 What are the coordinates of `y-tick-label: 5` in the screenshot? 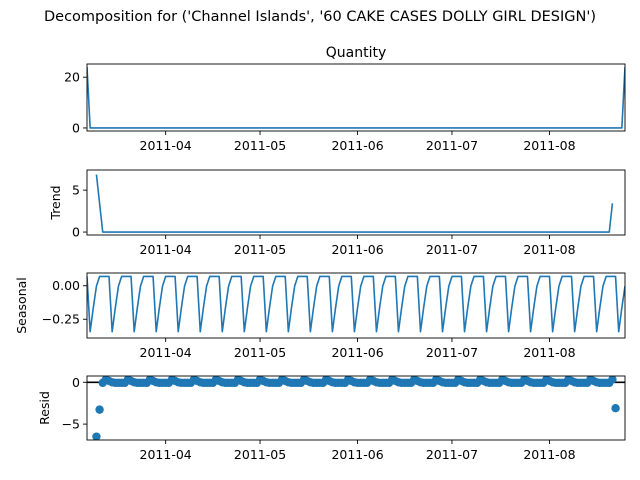 It's located at (76, 190).